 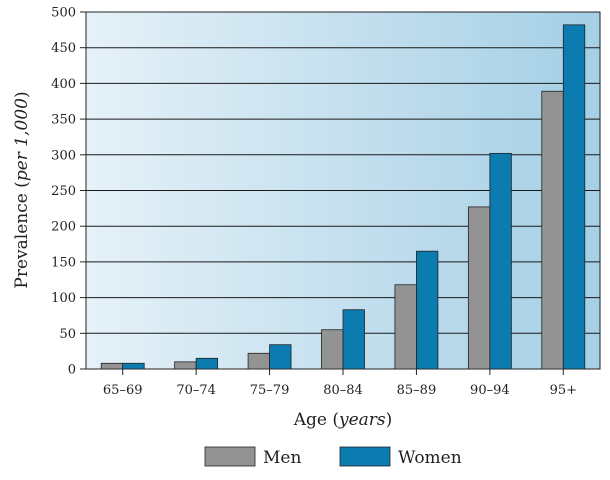 I want to click on y-axis-title: Prevalence (per 1,000), so click(x=22, y=189).